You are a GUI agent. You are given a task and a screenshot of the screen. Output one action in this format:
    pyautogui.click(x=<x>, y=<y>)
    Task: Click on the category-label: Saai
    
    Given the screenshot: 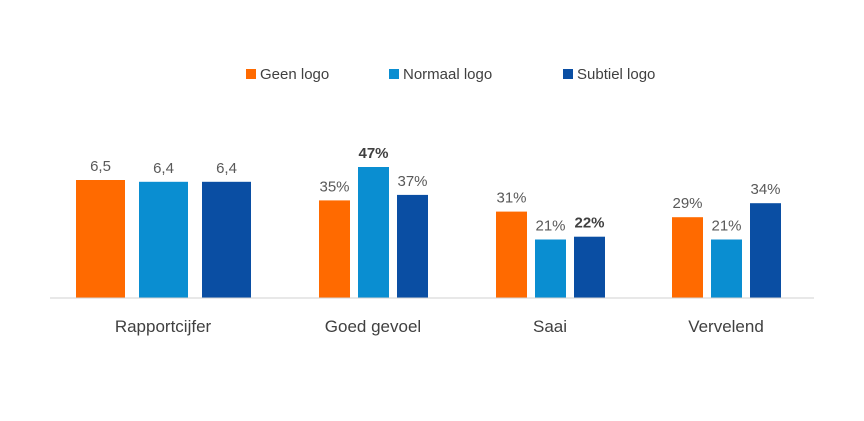 What is the action you would take?
    pyautogui.click(x=550, y=326)
    